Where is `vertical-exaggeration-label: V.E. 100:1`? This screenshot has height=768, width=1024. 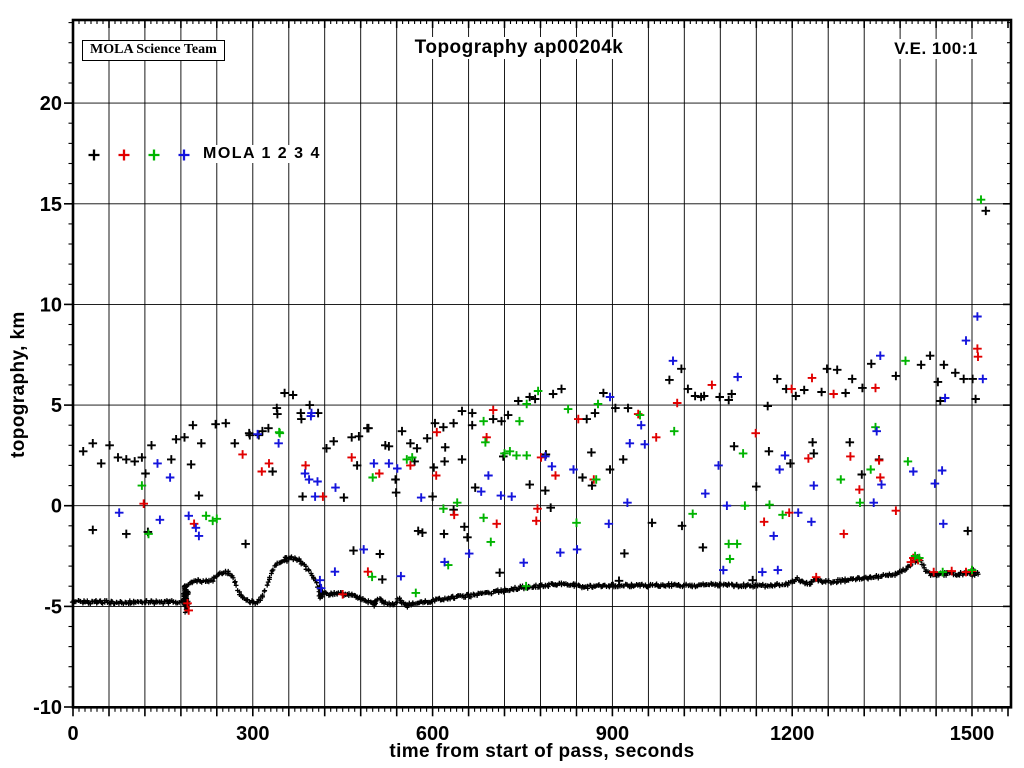 vertical-exaggeration-label: V.E. 100:1 is located at coordinates (936, 49).